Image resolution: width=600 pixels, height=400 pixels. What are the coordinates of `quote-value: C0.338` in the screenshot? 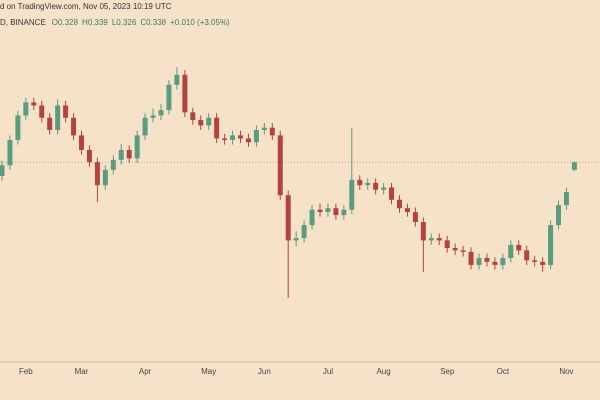 It's located at (153, 22).